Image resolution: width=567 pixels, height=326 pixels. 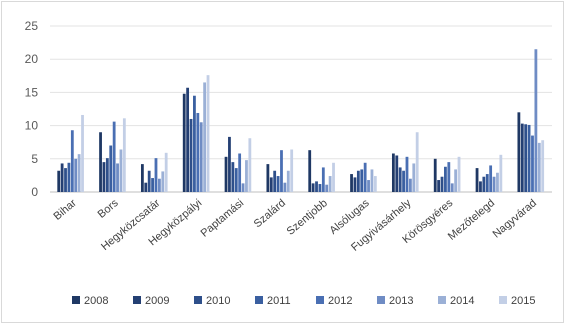 What do you see at coordinates (34, 192) in the screenshot?
I see `y-tick-label: 0` at bounding box center [34, 192].